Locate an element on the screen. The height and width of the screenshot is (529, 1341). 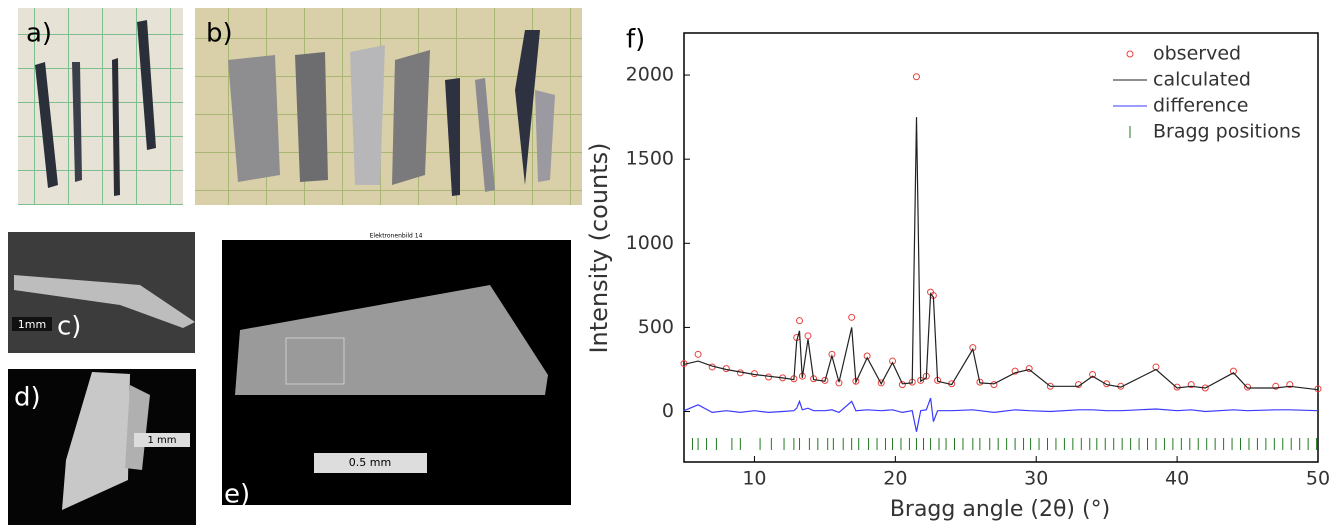
x-tick-label: 50 is located at coordinates (1318, 479).